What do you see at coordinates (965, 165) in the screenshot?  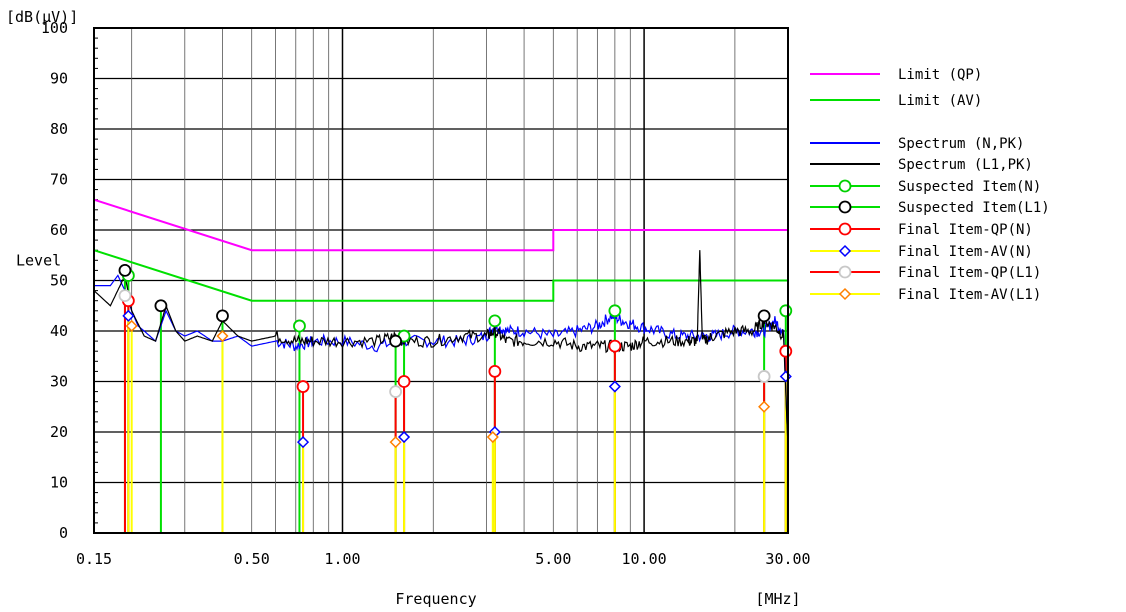 I see `legend-label: Spectrum (L1,PK)` at bounding box center [965, 165].